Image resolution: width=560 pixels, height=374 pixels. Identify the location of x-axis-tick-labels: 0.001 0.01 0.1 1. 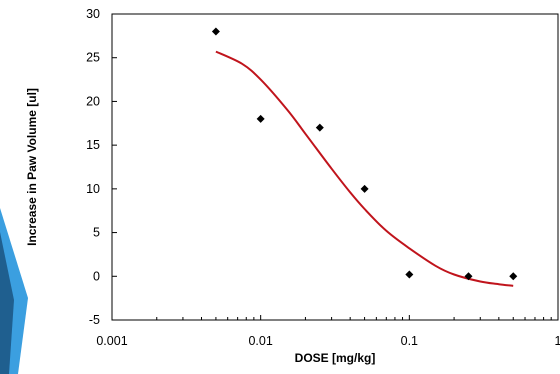
(328, 341).